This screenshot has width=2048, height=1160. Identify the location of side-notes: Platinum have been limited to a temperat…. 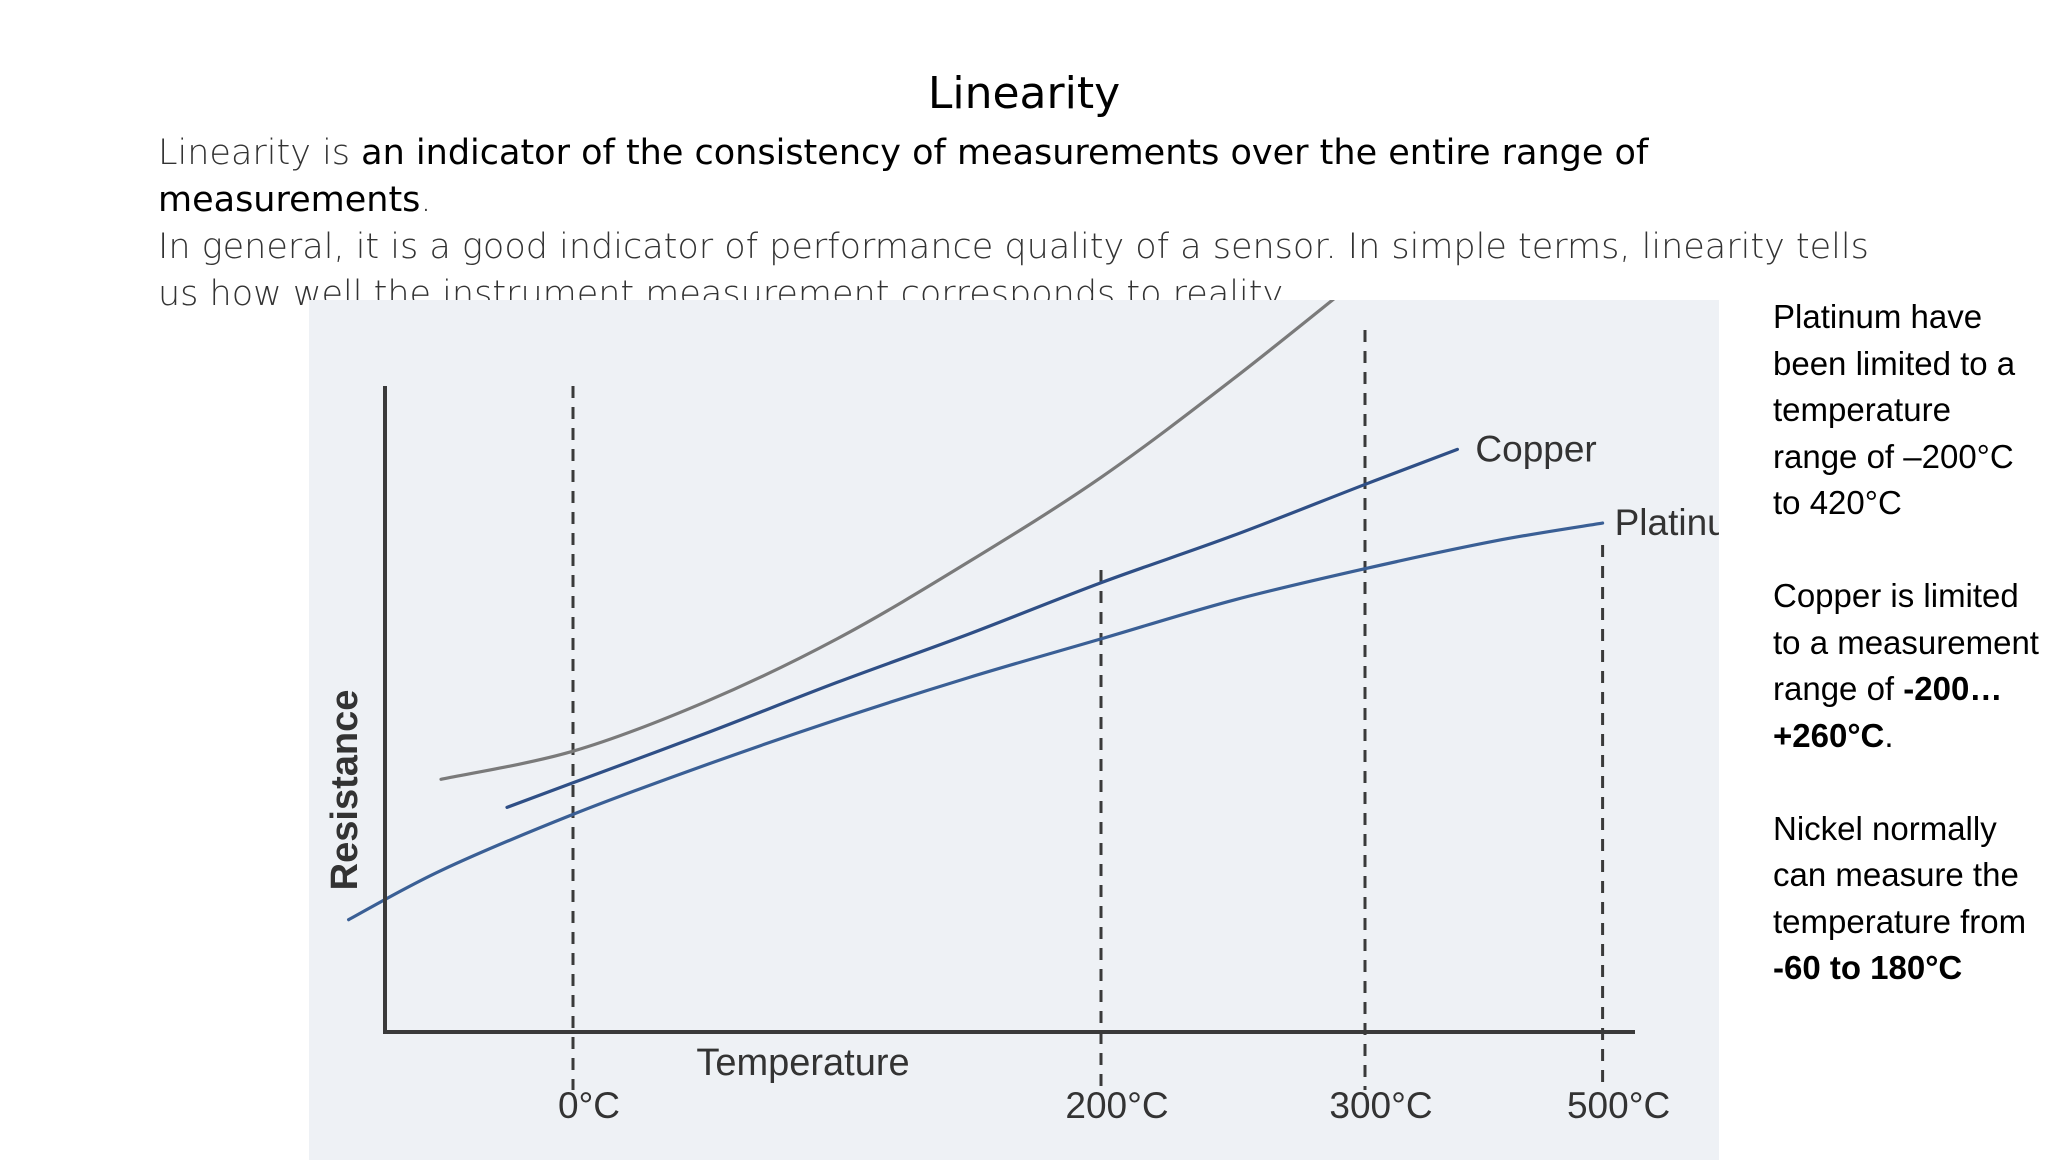
(1908, 666).